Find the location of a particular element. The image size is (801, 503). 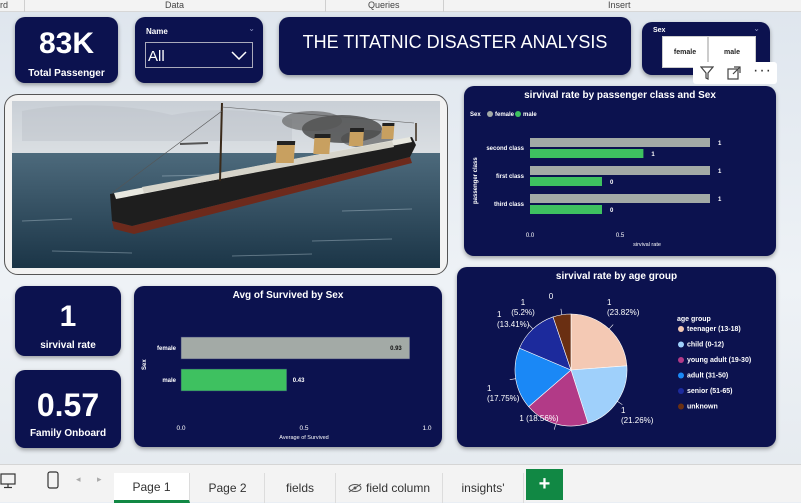

y-tick-label: second class is located at coordinates (505, 149).